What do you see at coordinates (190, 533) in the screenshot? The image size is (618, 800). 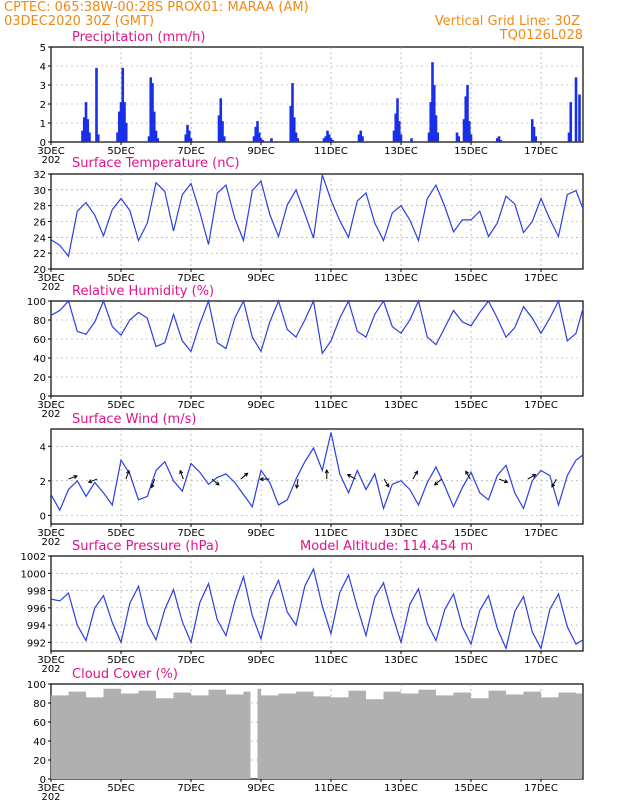 I see `wind-xtick-label: 7DEC` at bounding box center [190, 533].